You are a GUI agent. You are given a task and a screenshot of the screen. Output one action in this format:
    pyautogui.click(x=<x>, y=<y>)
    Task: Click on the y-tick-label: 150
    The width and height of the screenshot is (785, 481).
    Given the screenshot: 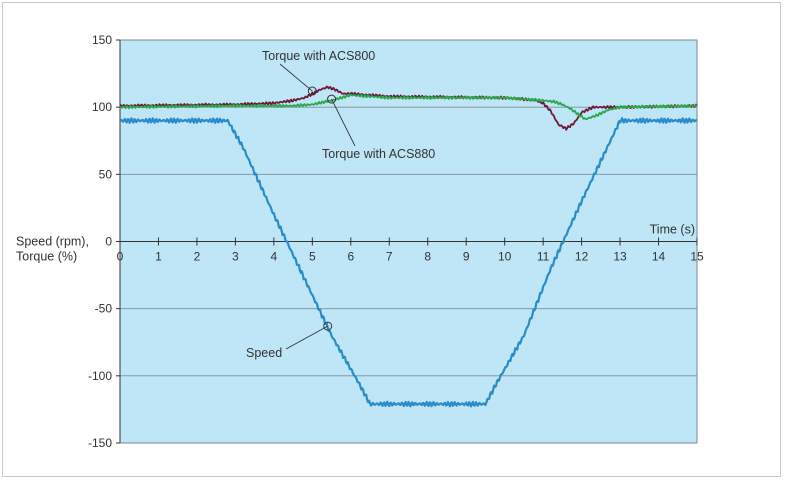 What is the action you would take?
    pyautogui.click(x=102, y=40)
    